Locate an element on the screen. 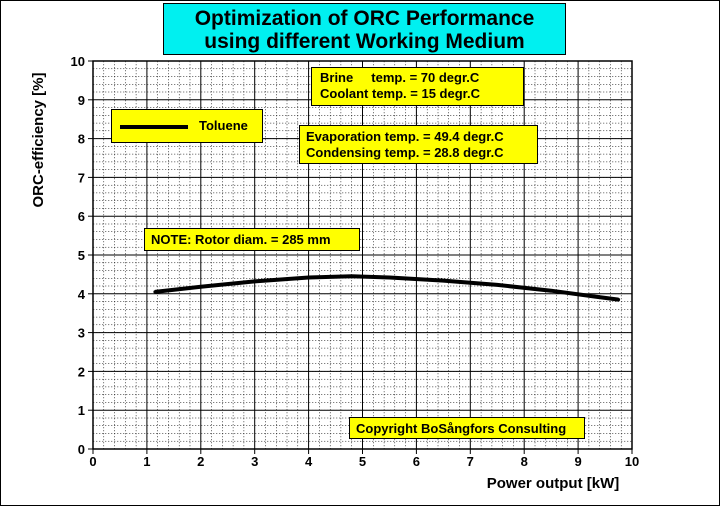 The height and width of the screenshot is (506, 720). copyright-text: Copyright BoSångfors Consulting is located at coordinates (461, 428).